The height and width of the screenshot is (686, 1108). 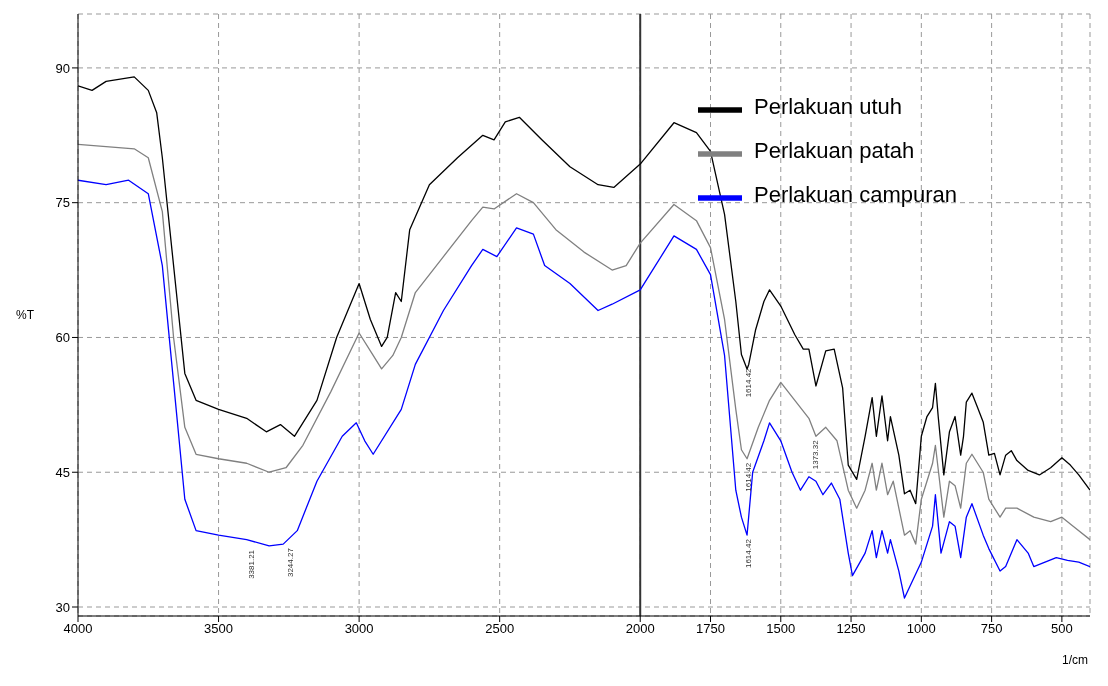 I want to click on x-tick-label: 2000, so click(x=640, y=629).